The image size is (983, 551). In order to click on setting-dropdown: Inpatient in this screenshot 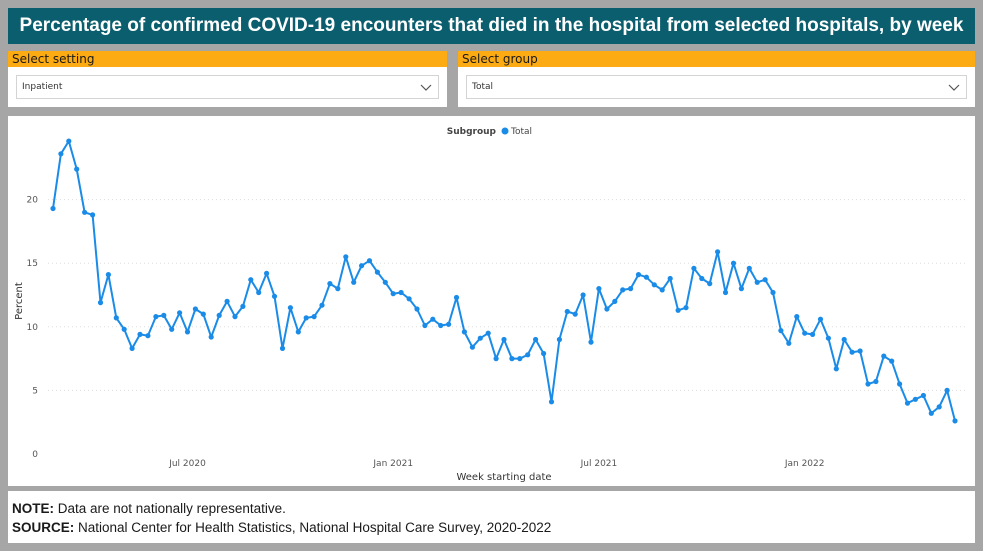, I will do `click(227, 87)`.